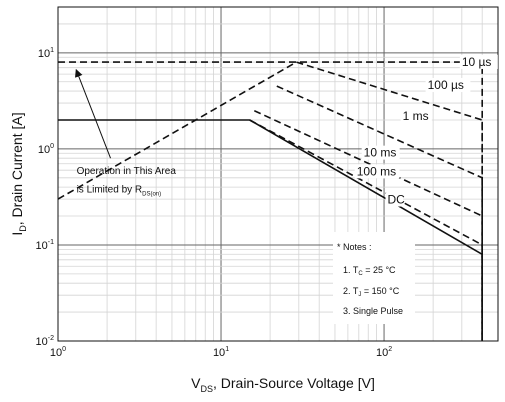 This screenshot has height=402, width=505. What do you see at coordinates (23, 228) in the screenshot?
I see `y-title-subscript: D` at bounding box center [23, 228].